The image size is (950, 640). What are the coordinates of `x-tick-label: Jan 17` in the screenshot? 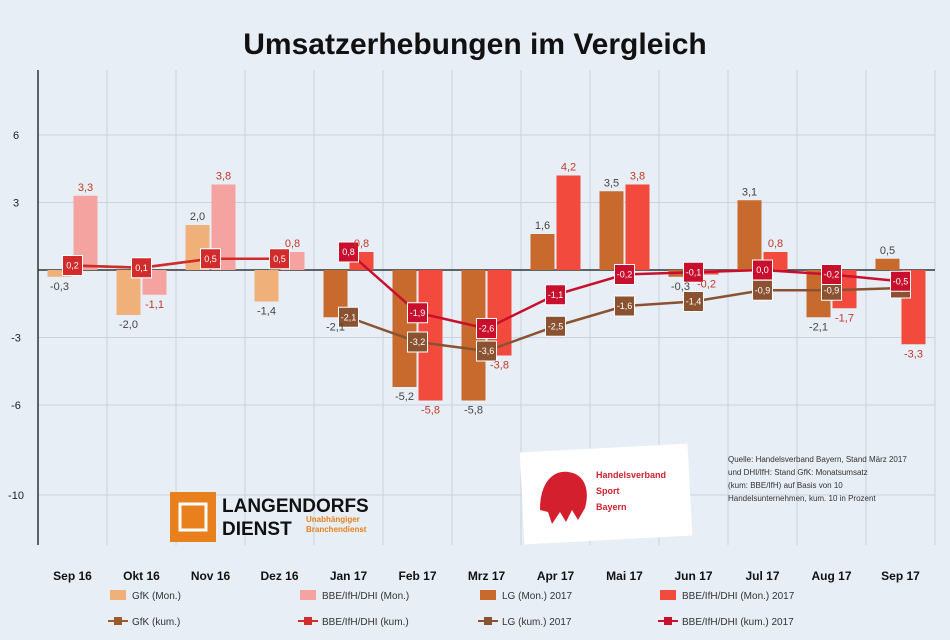 It's located at (349, 576).